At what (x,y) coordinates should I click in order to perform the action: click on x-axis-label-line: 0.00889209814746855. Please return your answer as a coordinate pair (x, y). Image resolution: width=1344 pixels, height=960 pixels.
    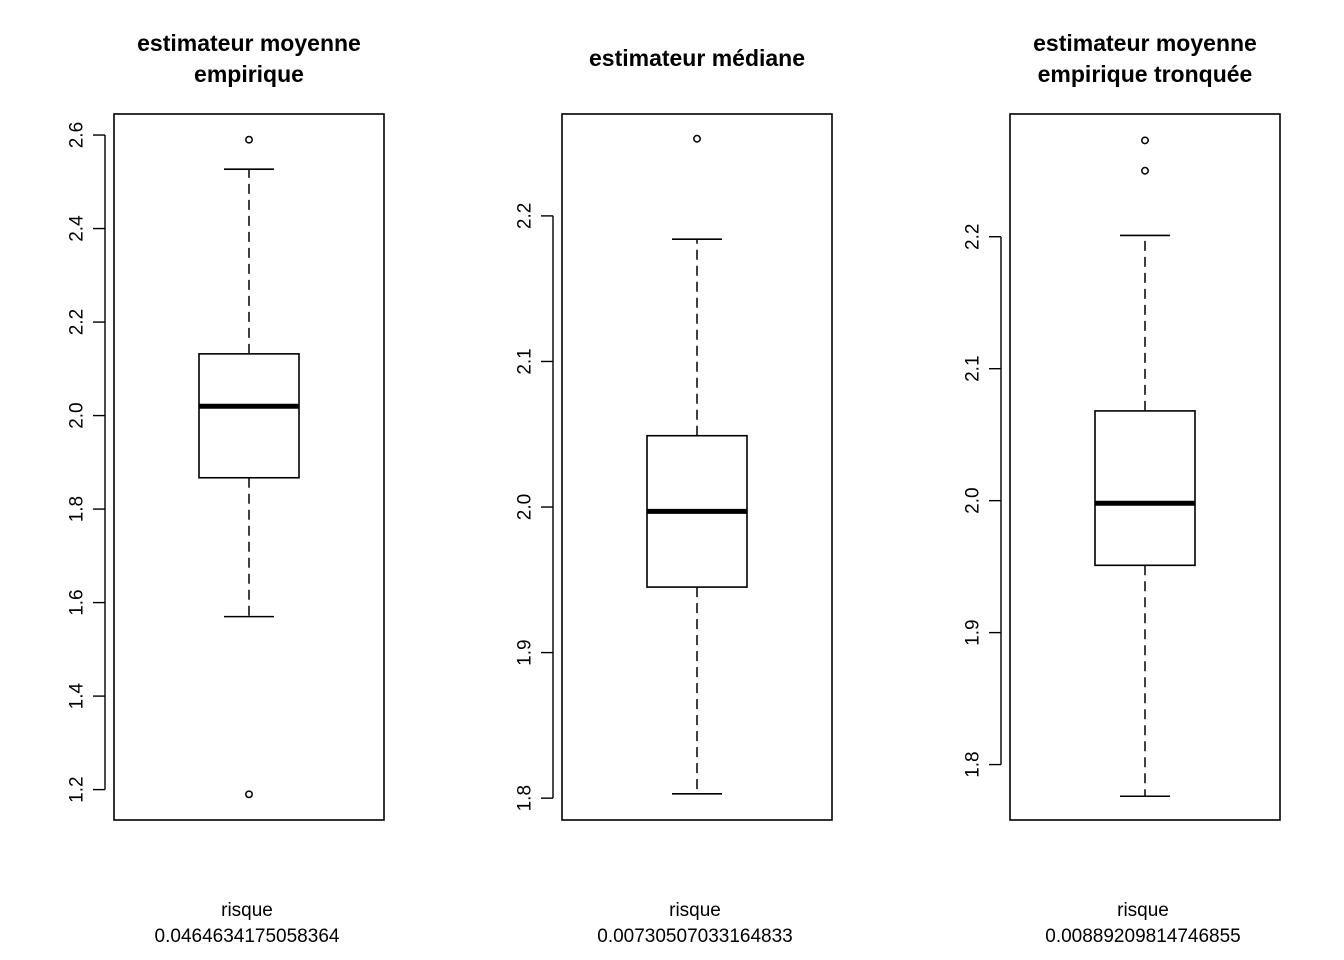
    Looking at the image, I should click on (1142, 936).